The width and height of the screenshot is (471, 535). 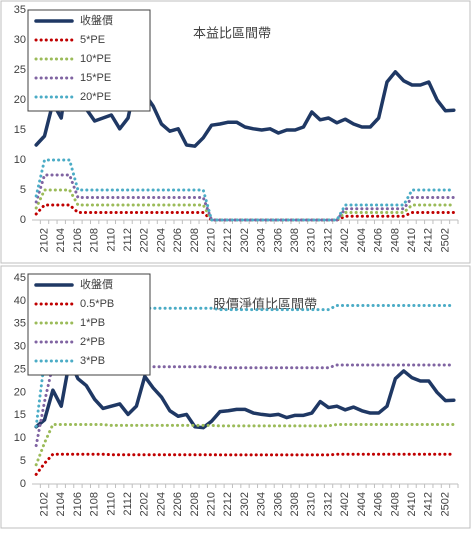 I want to click on y-tick-label: 40, so click(x=20, y=301).